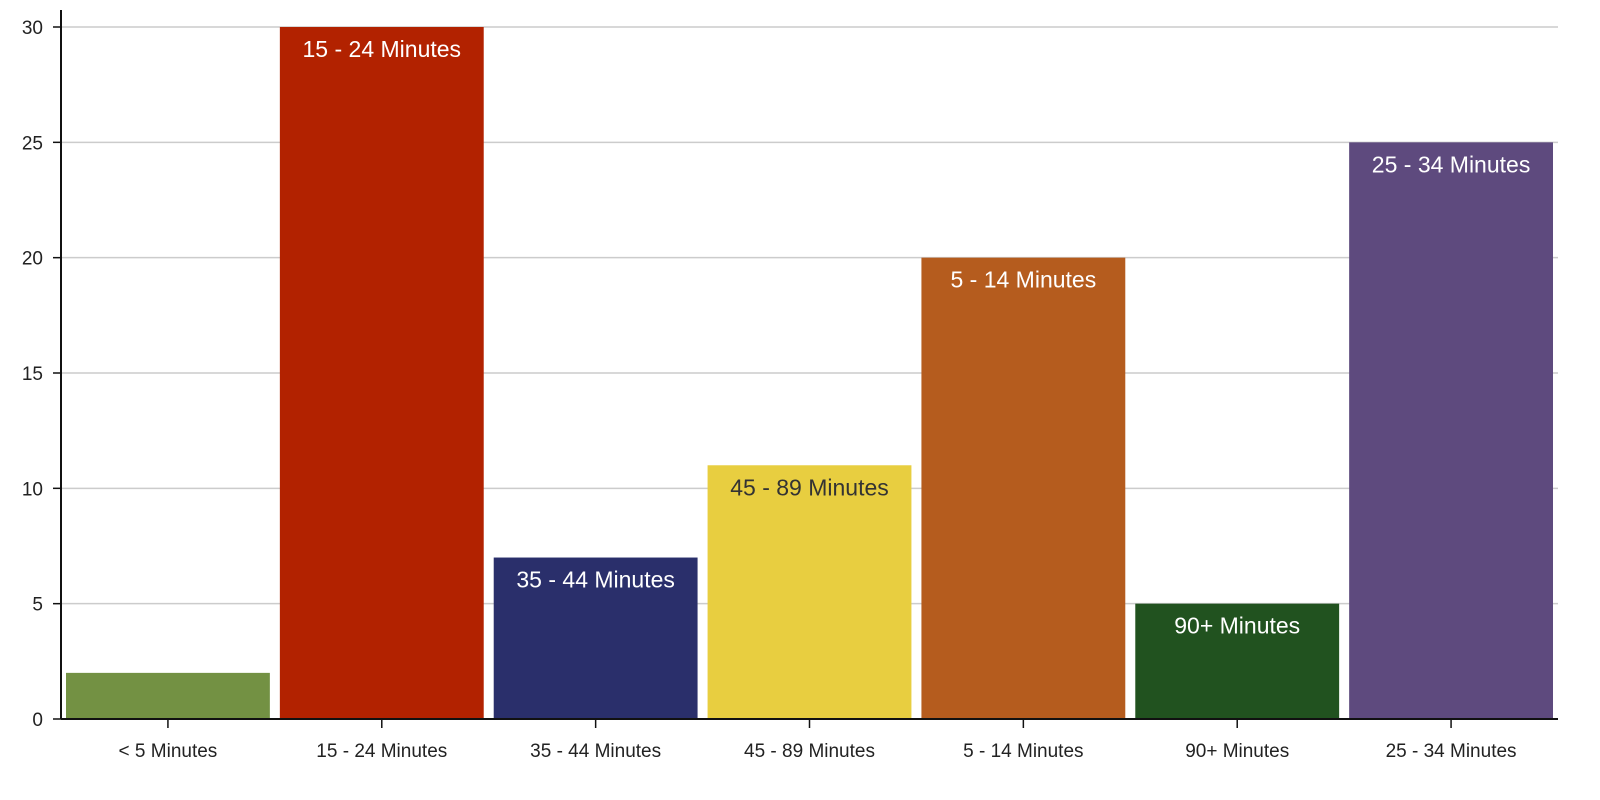  I want to click on data-label: 90+ Minutes, so click(1237, 626).